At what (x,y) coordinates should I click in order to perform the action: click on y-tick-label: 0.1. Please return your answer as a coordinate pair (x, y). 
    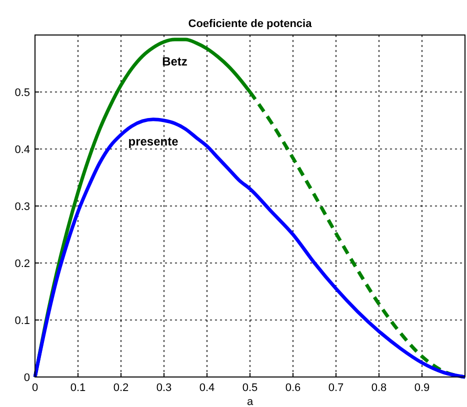
    Looking at the image, I should click on (22, 321).